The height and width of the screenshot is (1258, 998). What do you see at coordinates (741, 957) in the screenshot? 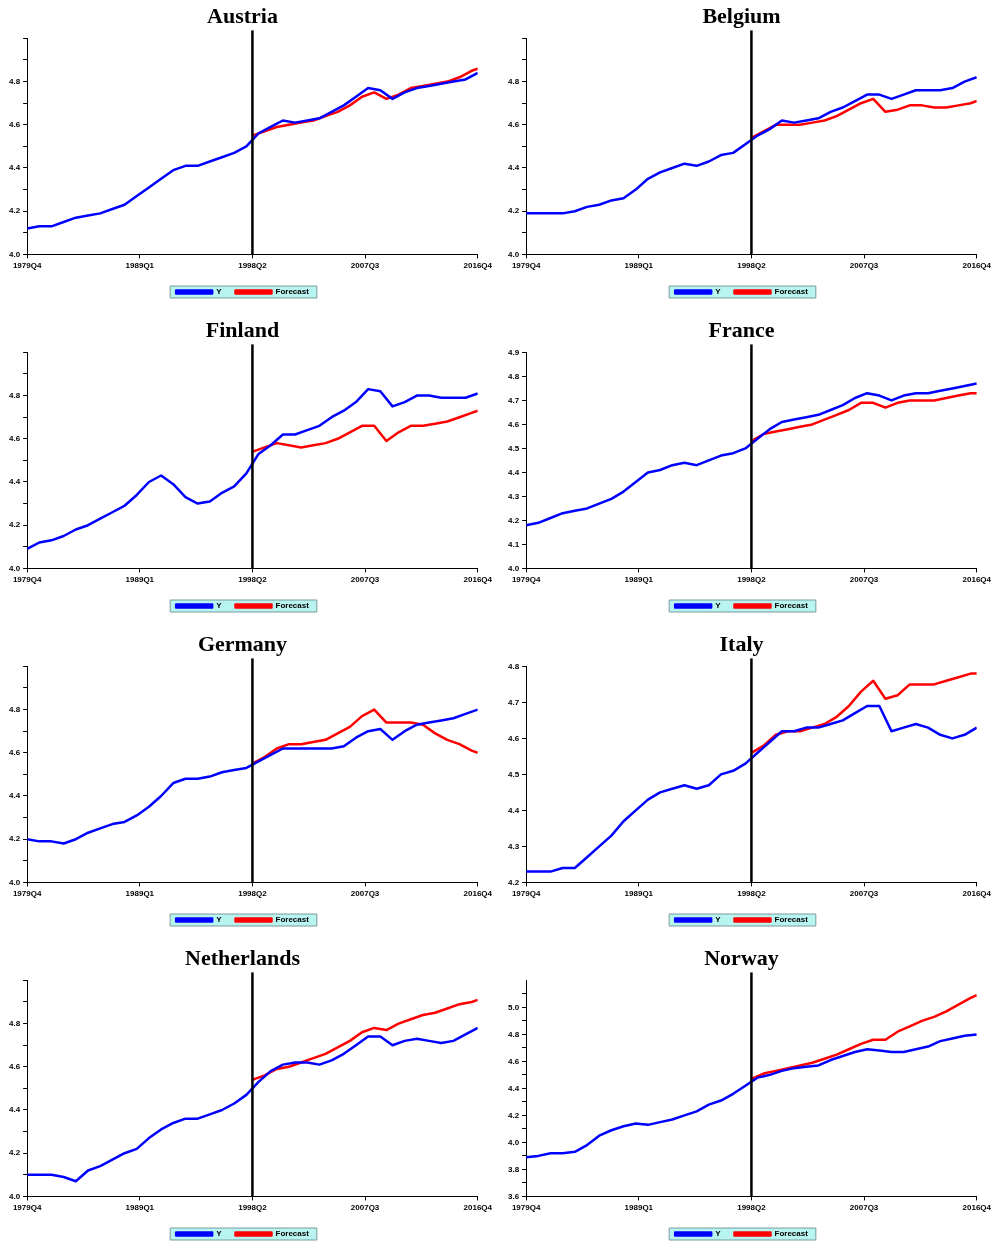
I see `chart-title: Norway` at bounding box center [741, 957].